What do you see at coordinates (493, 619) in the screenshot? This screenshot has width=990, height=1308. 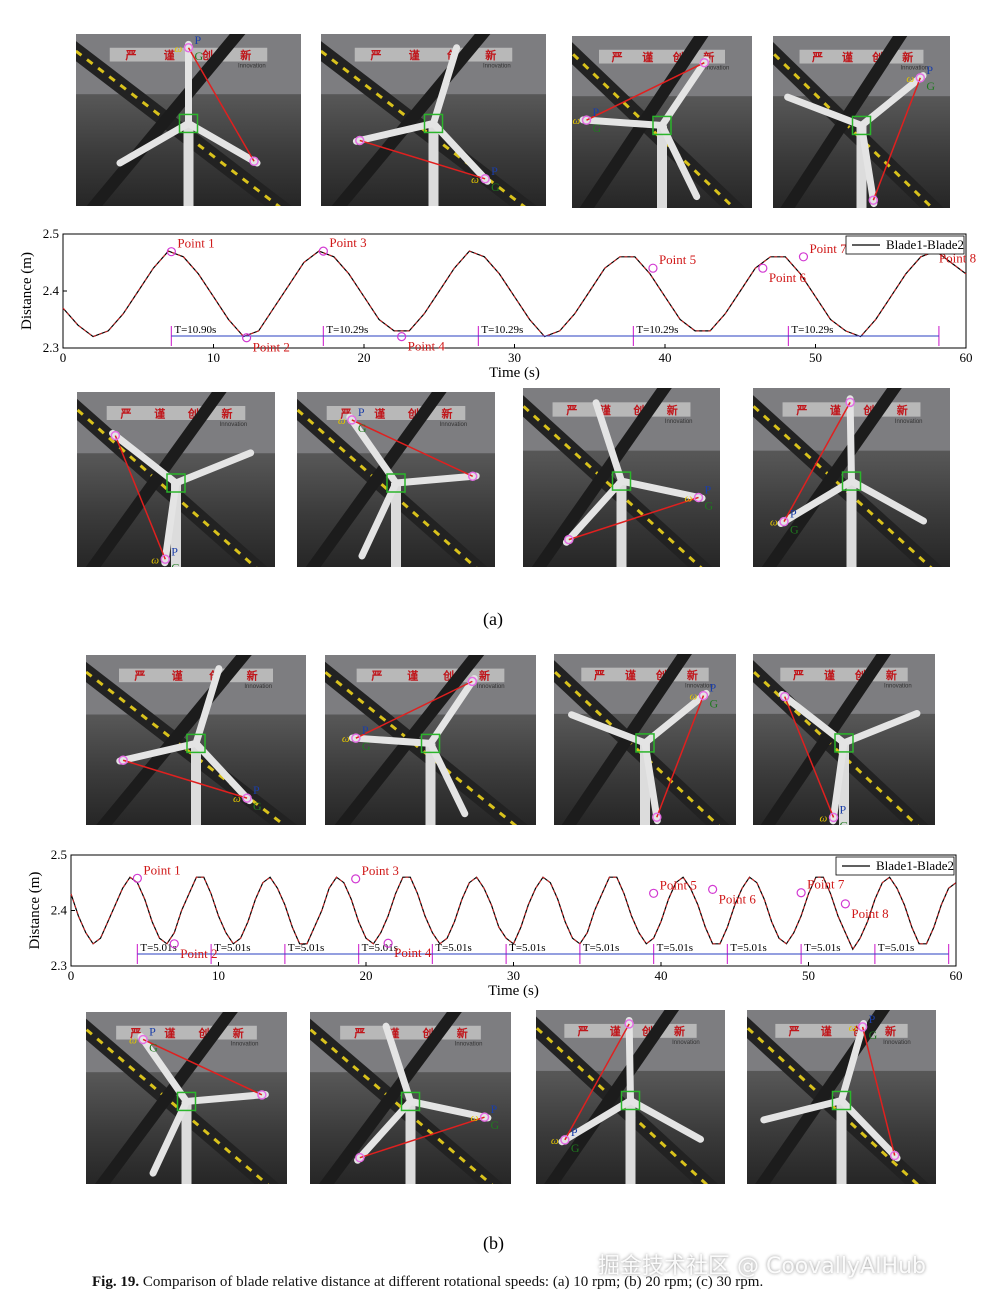 I see `panel-label-a: (a)` at bounding box center [493, 619].